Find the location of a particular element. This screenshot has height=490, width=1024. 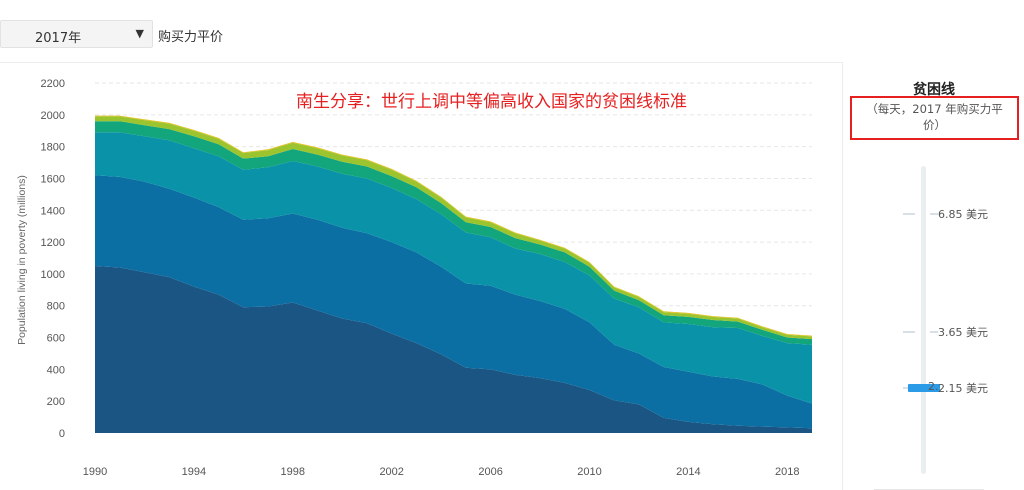

x-tick-label: 2006 is located at coordinates (490, 472).